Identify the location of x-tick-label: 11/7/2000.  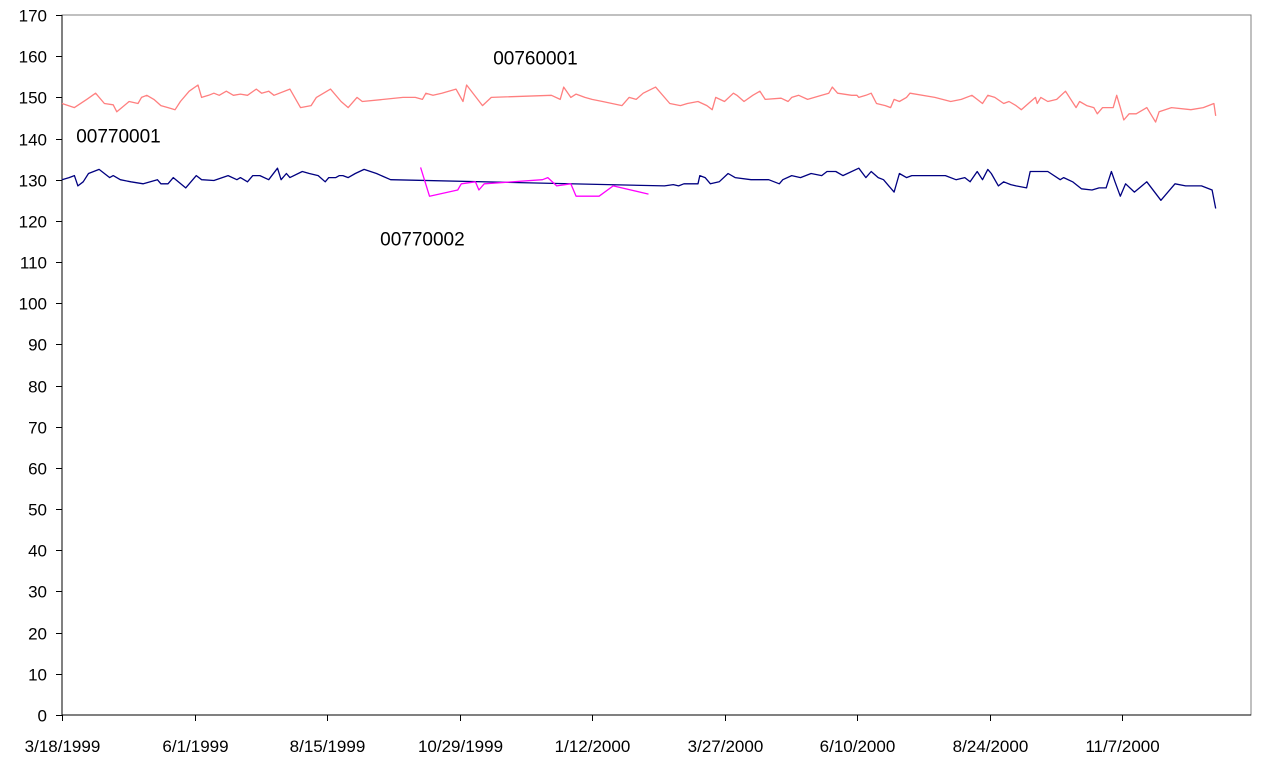
(1122, 746).